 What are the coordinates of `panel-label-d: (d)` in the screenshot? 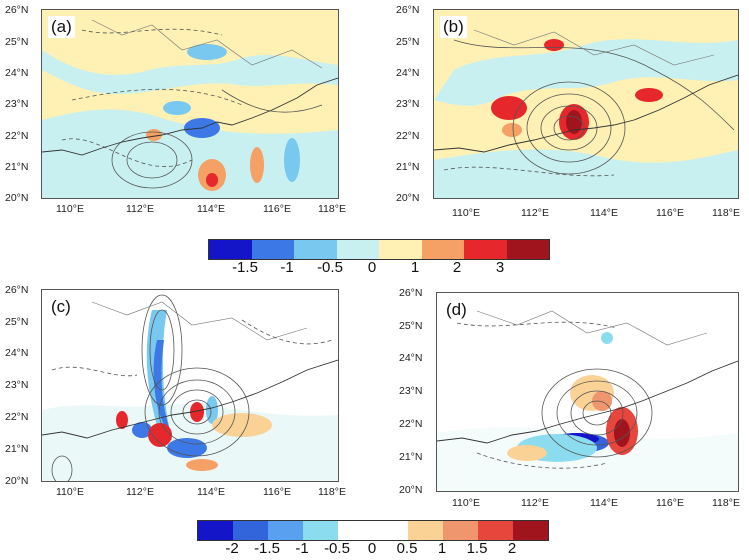 It's located at (456, 310).